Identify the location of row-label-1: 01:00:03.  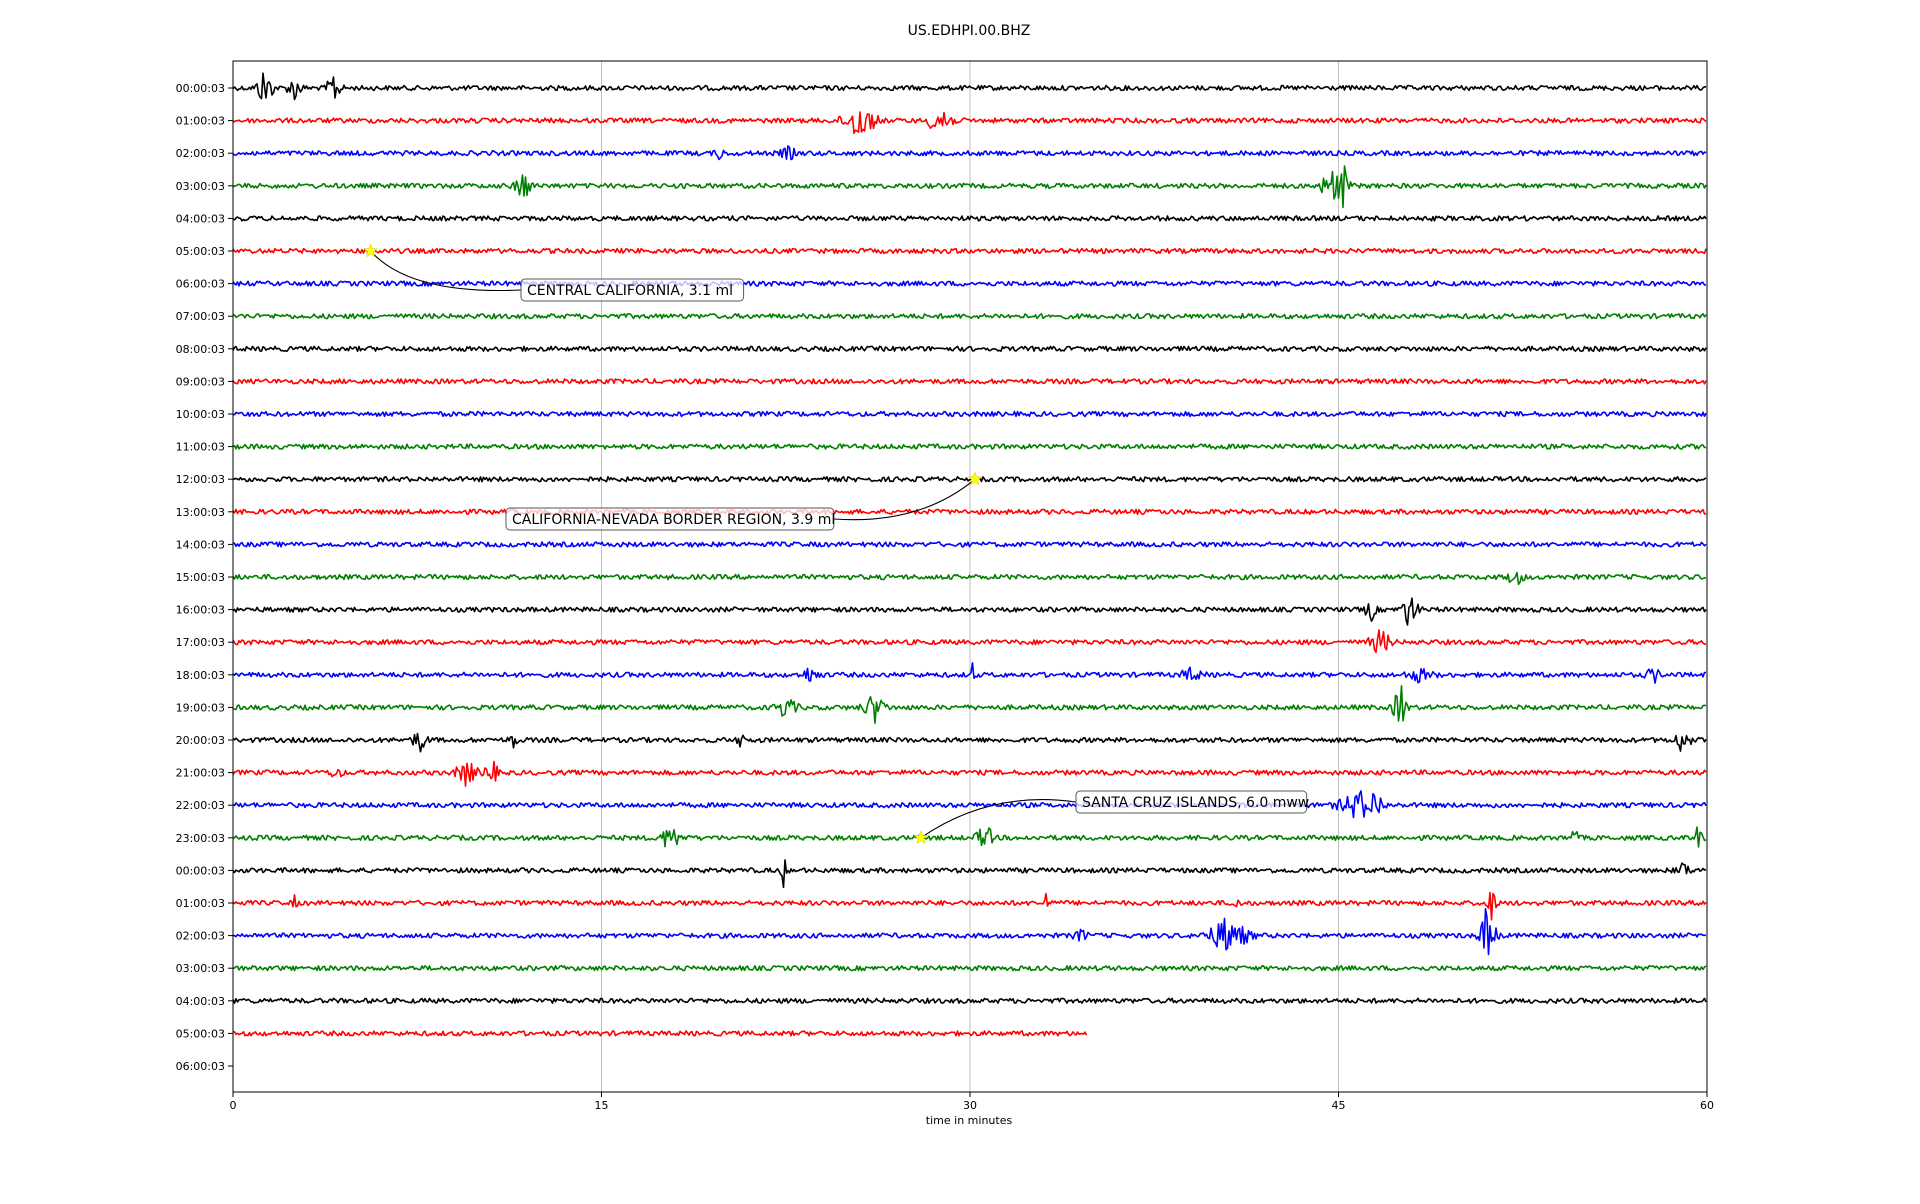
(200, 121).